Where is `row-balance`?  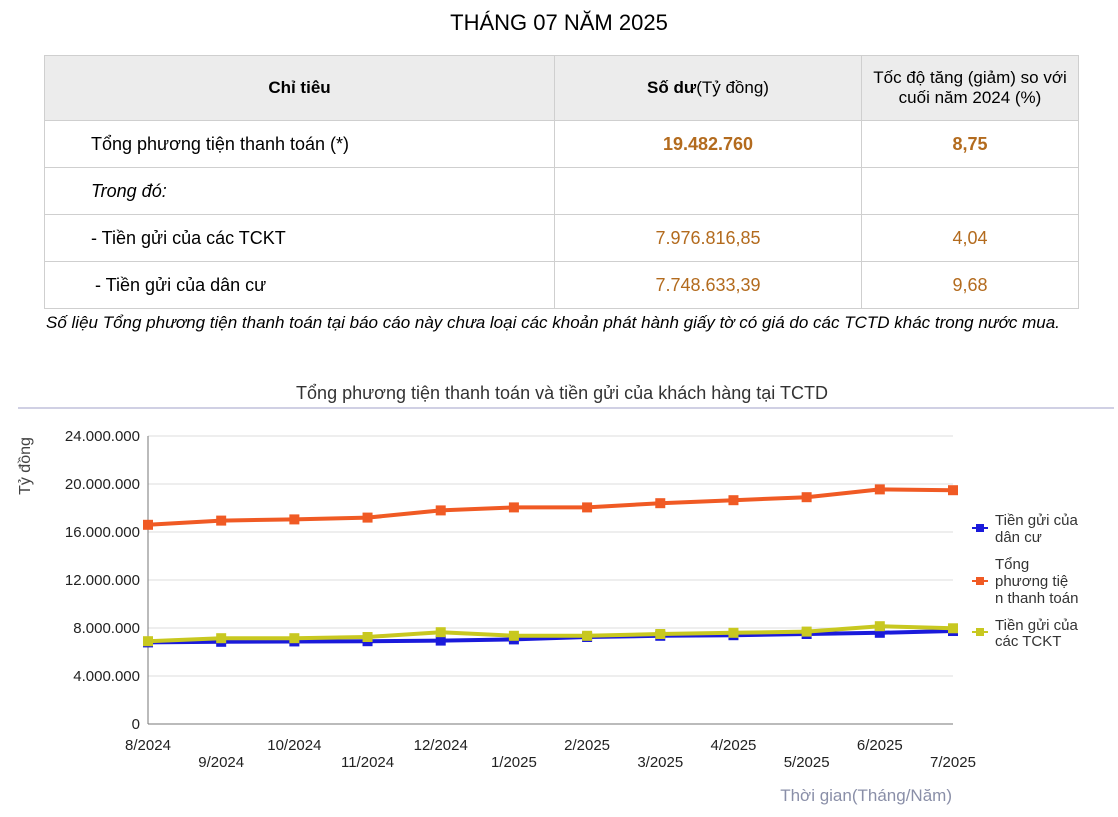 row-balance is located at coordinates (708, 191).